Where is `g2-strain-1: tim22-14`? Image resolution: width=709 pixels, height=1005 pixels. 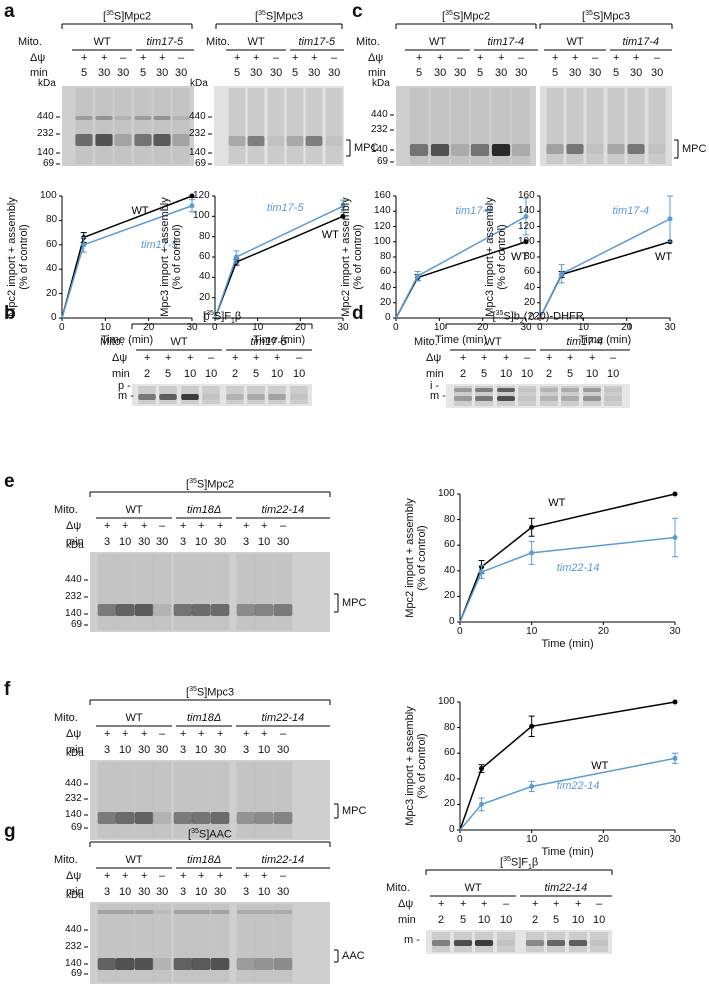 g2-strain-1: tim22-14 is located at coordinates (566, 888).